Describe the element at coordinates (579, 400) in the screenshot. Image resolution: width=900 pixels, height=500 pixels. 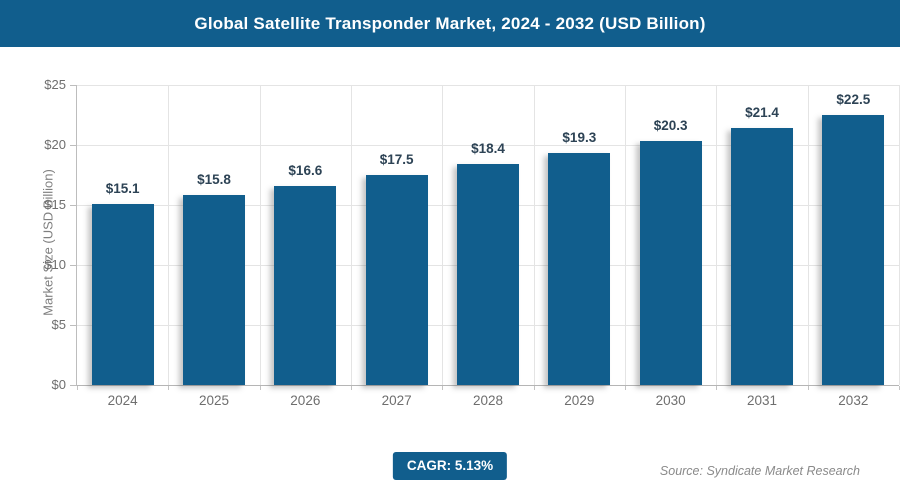
I see `x-axis-label-2029: 2029` at that location.